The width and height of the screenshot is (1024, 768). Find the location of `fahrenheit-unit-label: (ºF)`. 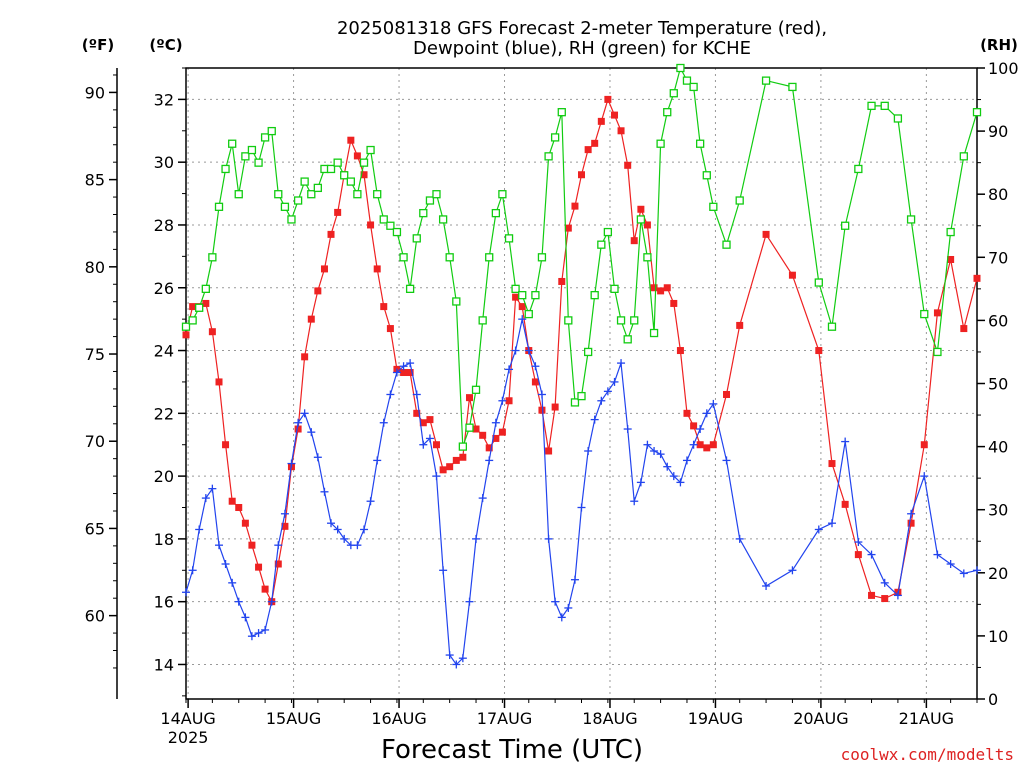

fahrenheit-unit-label: (ºF) is located at coordinates (98, 45).